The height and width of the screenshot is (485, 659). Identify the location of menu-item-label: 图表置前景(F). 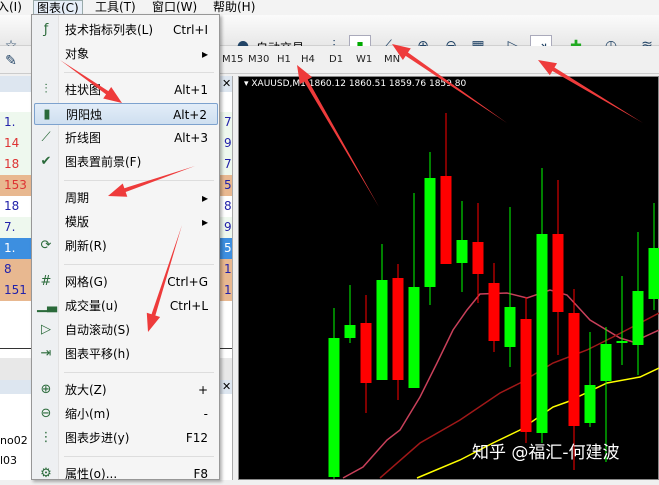
(103, 162).